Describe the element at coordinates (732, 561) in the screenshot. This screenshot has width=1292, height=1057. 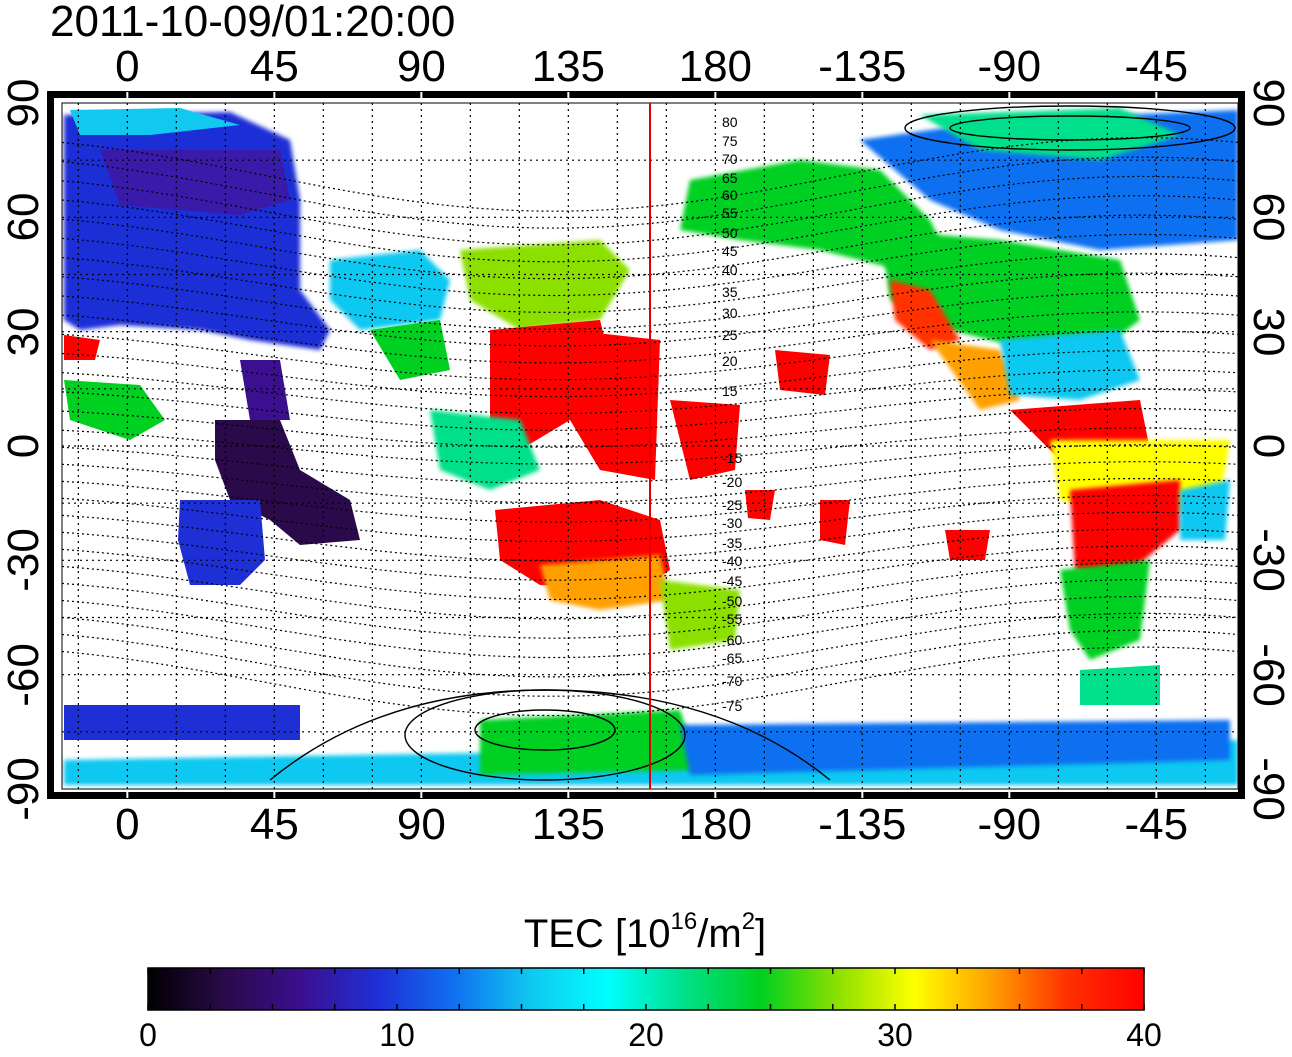
I see `contour-label-19: -40` at that location.